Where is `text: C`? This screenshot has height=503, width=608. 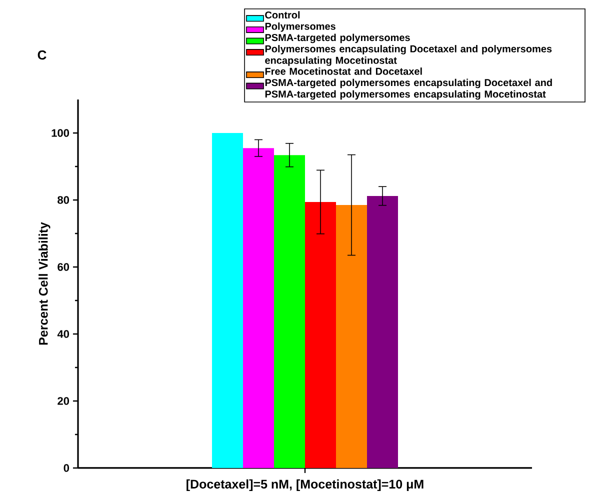
text: C is located at coordinates (42, 55).